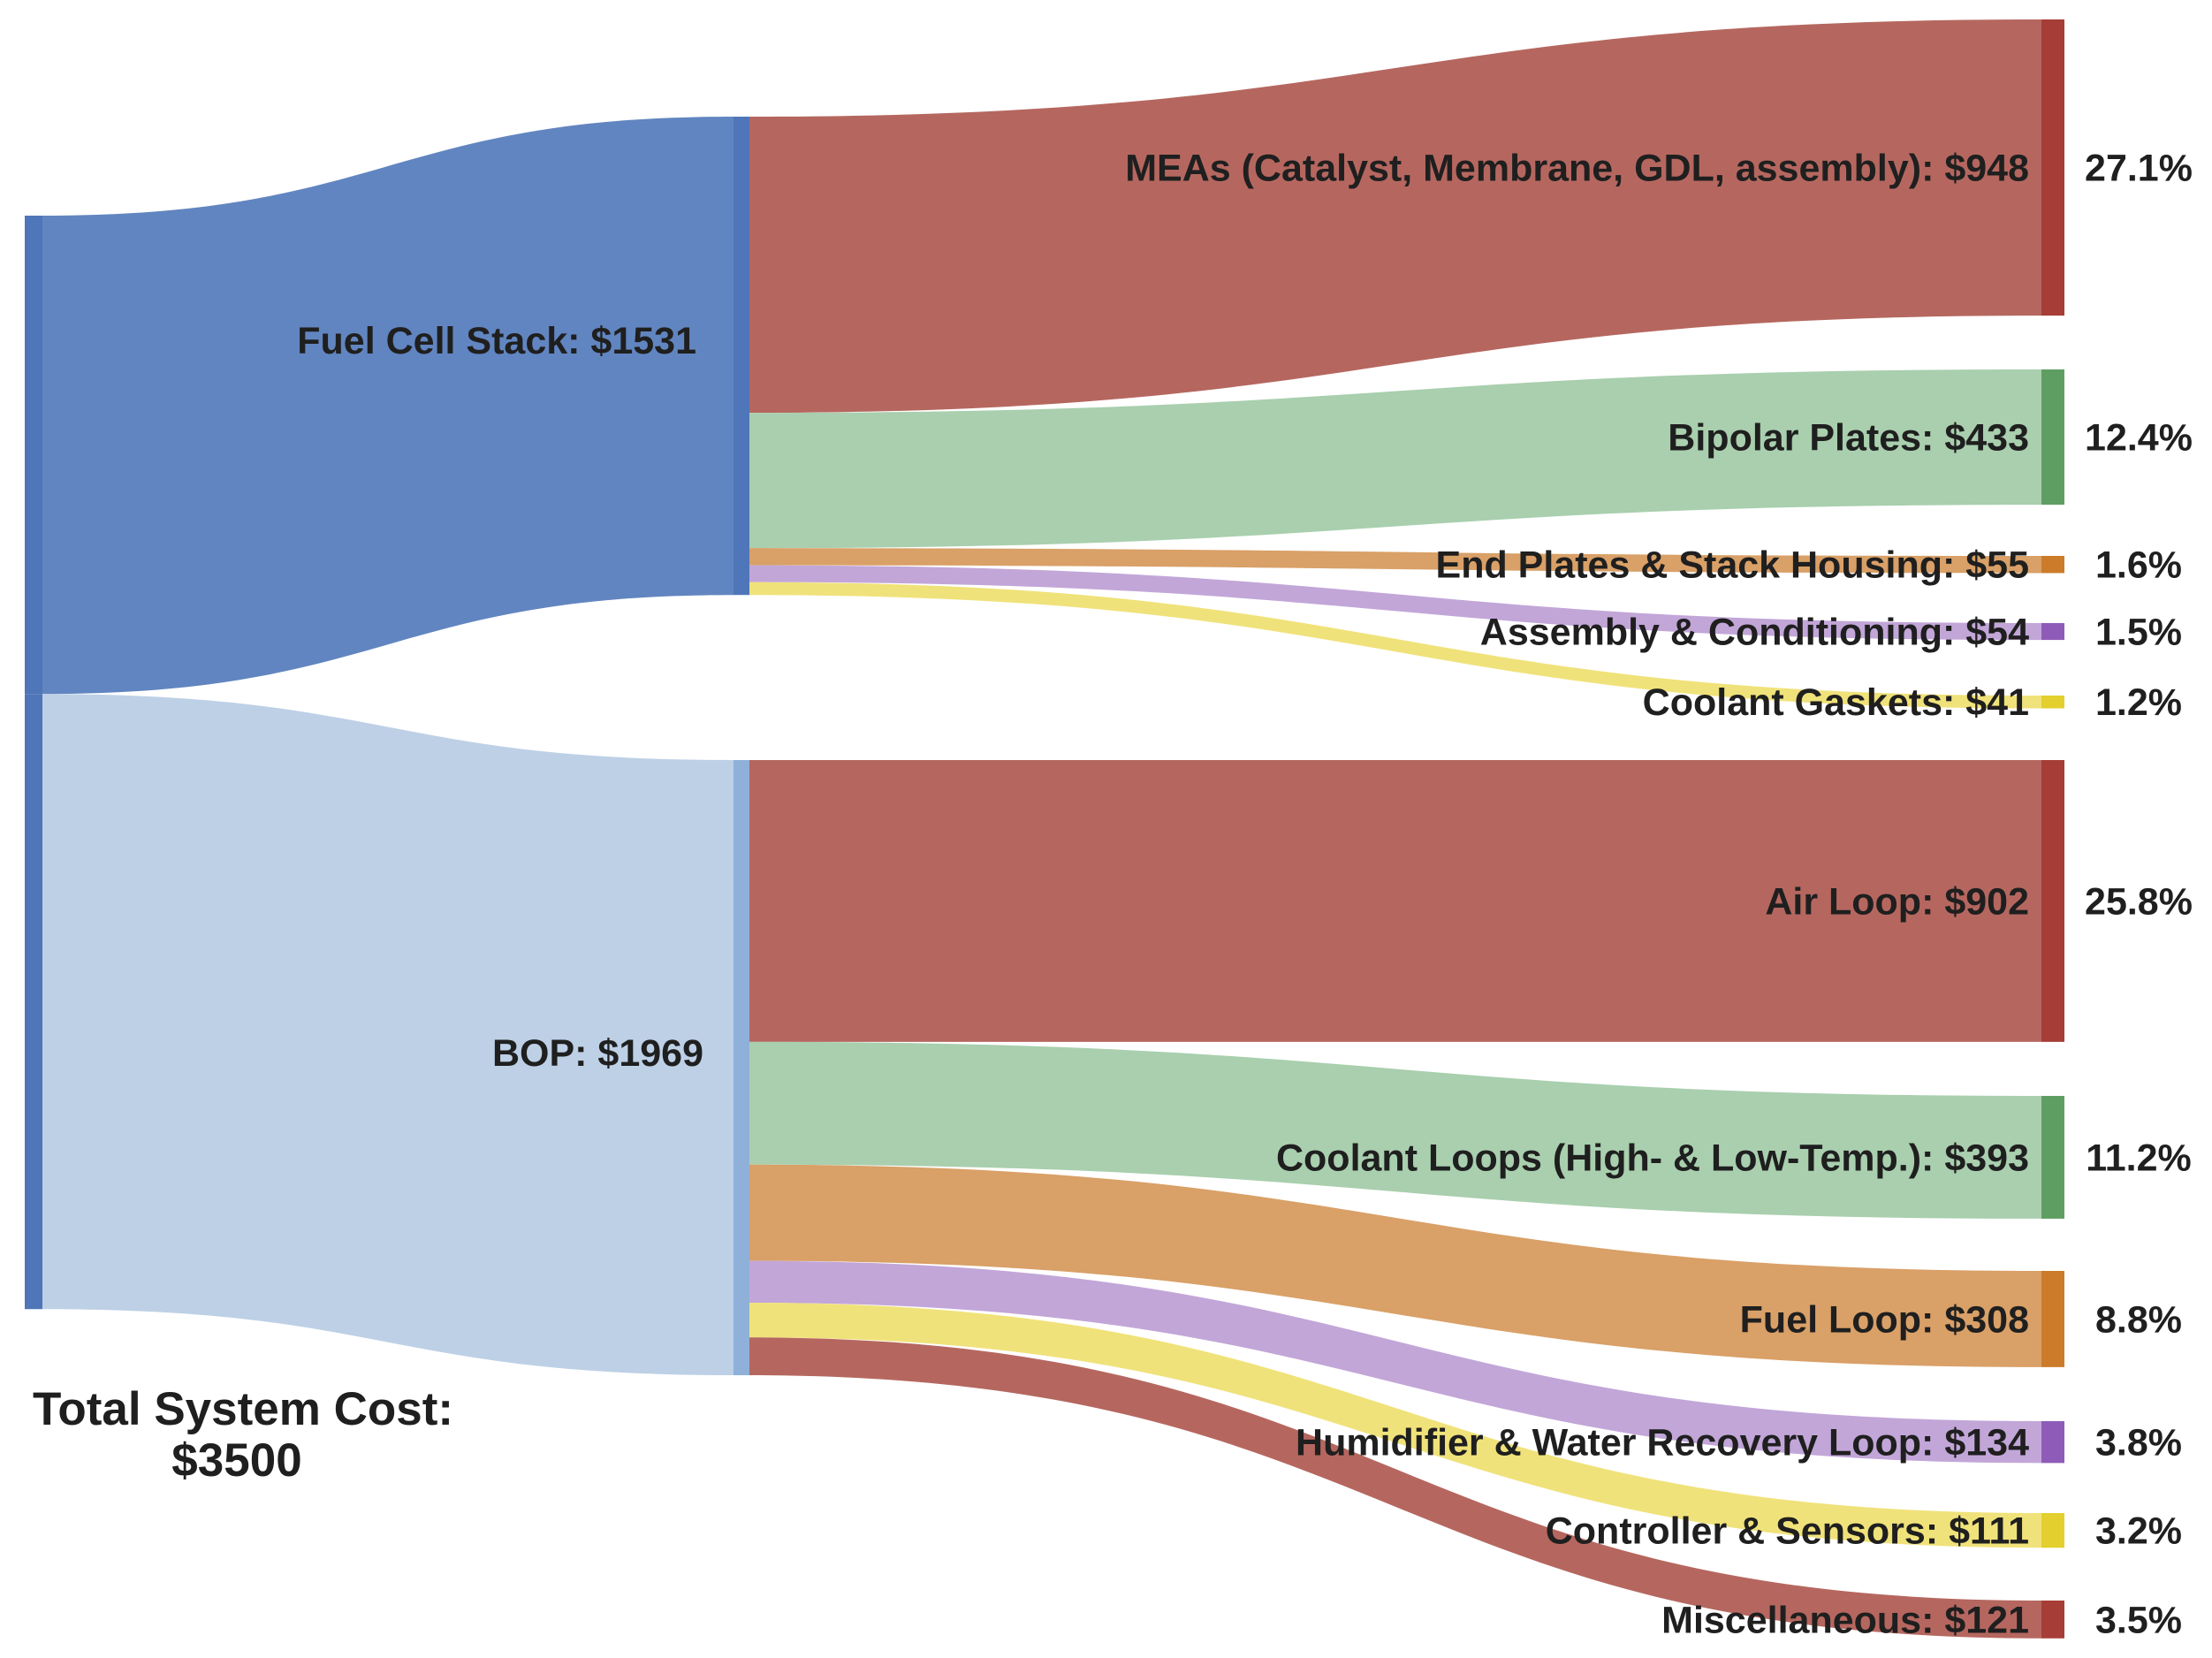 This screenshot has width=2212, height=1658. I want to click on group-label-stack: Fuel Cell Stack: $1531, so click(496, 341).